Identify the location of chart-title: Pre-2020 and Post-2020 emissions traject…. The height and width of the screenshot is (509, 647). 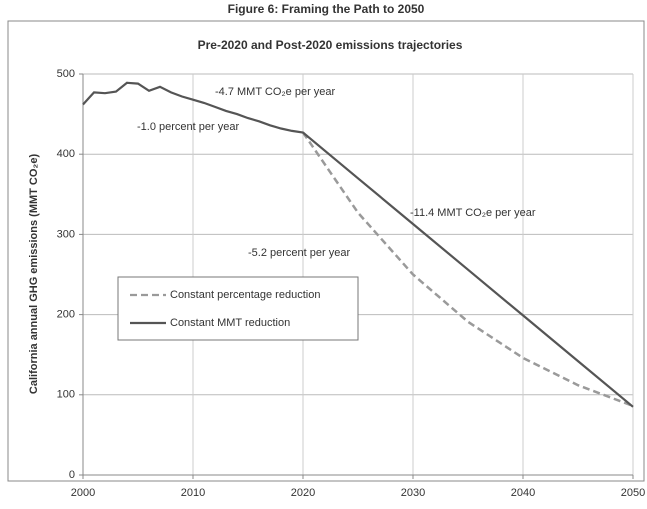
(330, 45).